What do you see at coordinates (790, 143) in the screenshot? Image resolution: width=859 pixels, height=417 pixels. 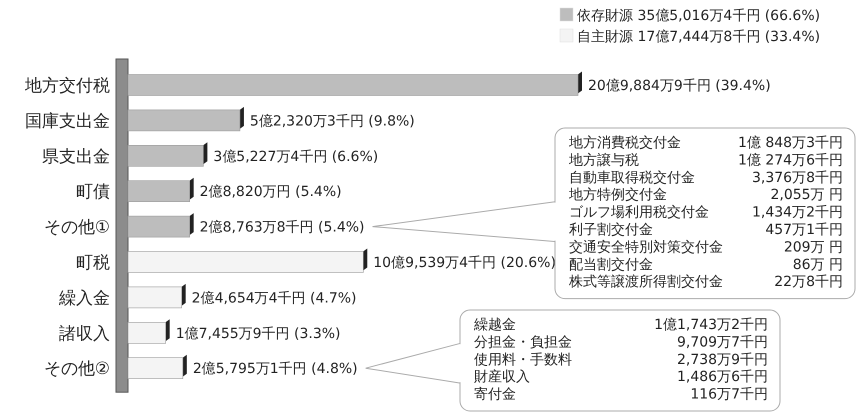 I see `text: 1億 848万3千円` at bounding box center [790, 143].